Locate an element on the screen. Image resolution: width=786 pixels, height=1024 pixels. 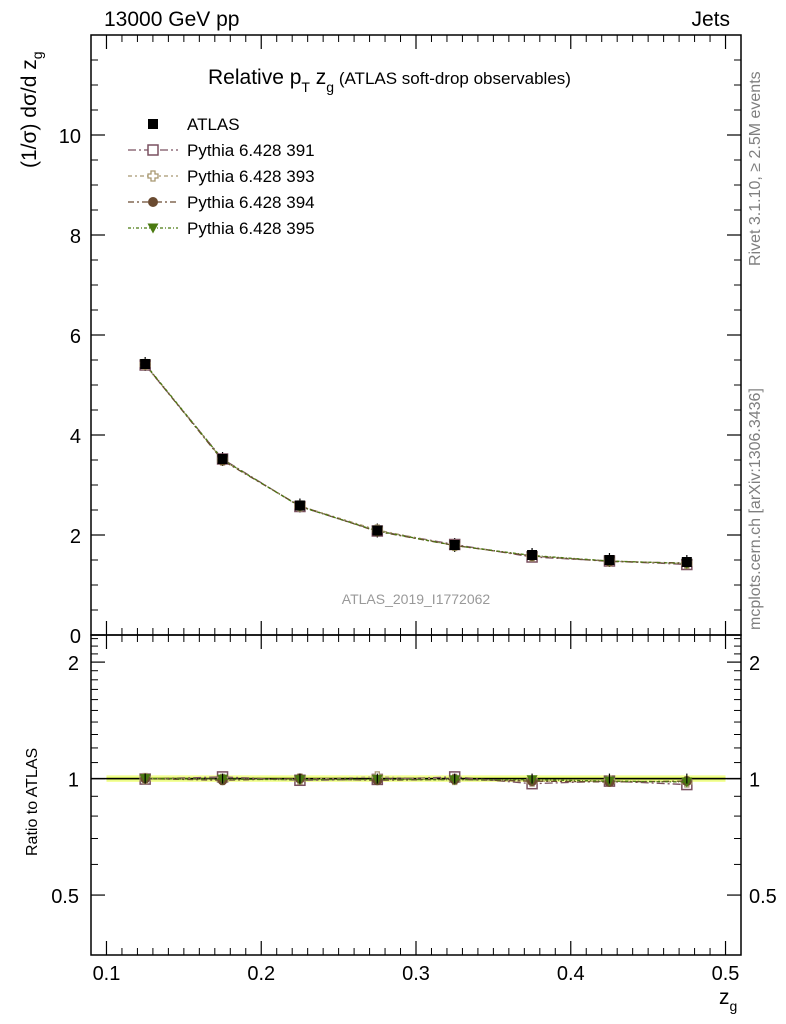
ratio-y-tick-label: 0.5 is located at coordinates (65, 897).